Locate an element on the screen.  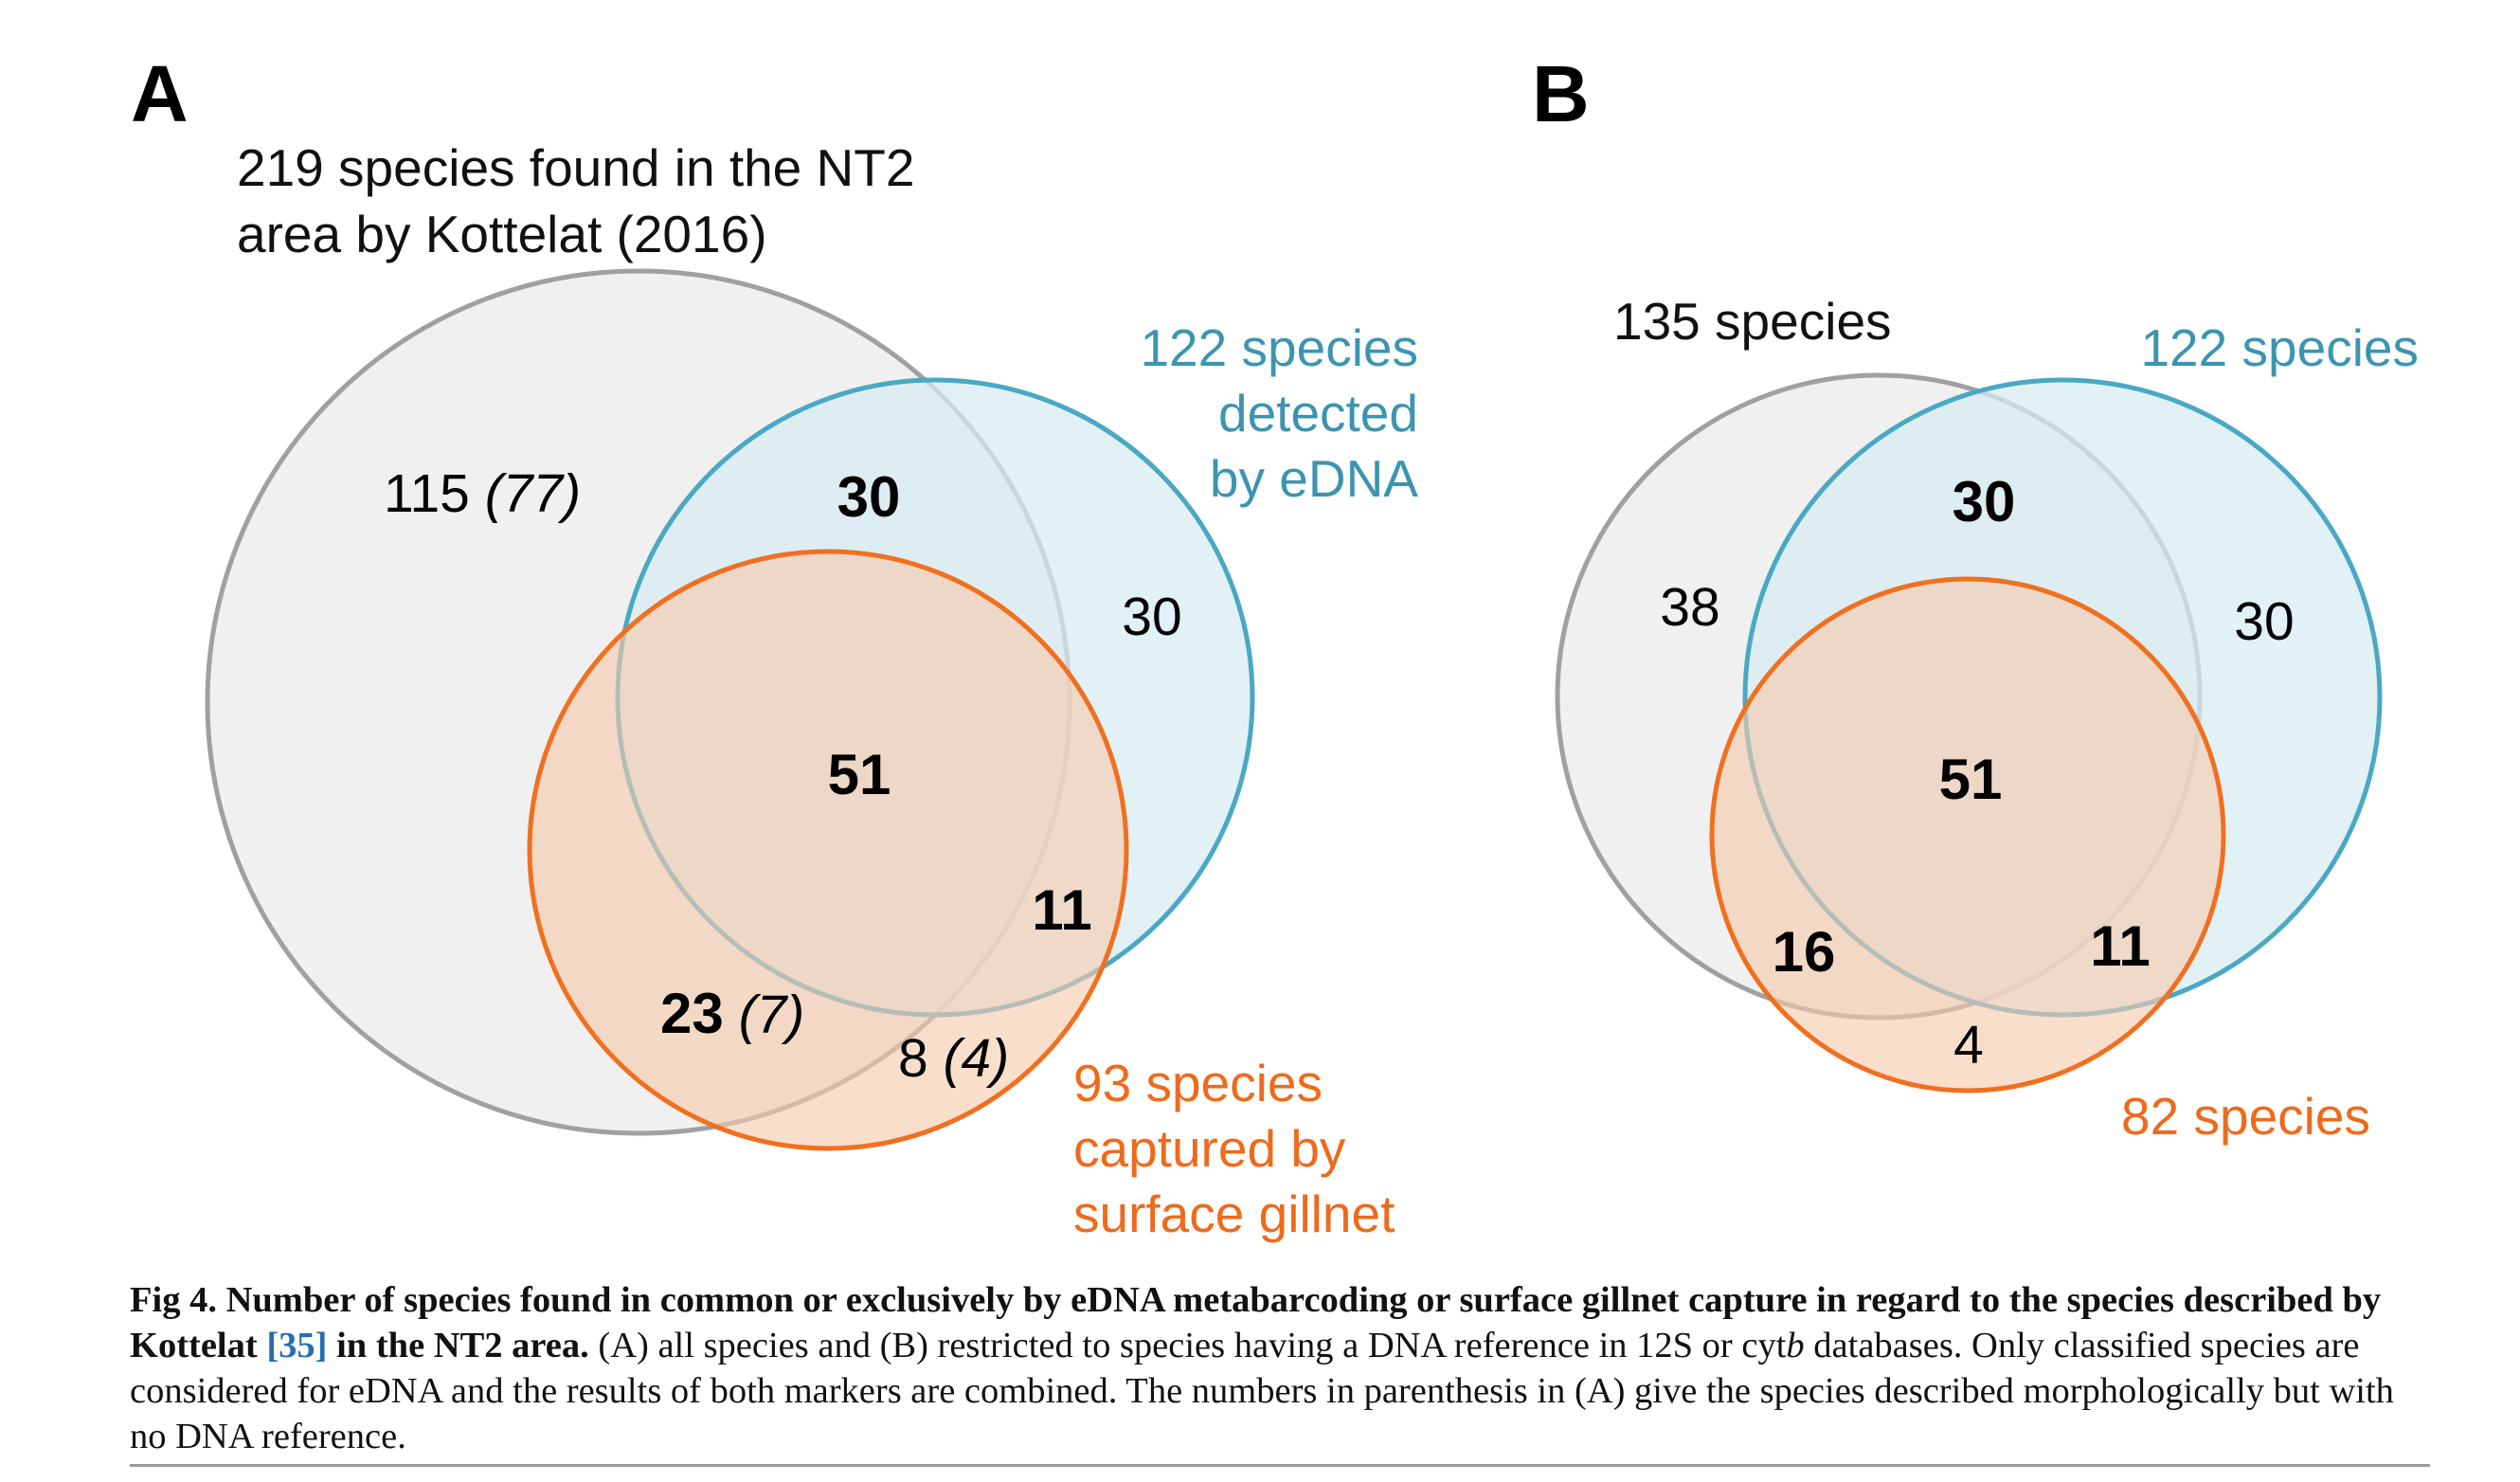
caption-body-italic: b is located at coordinates (1795, 1345).